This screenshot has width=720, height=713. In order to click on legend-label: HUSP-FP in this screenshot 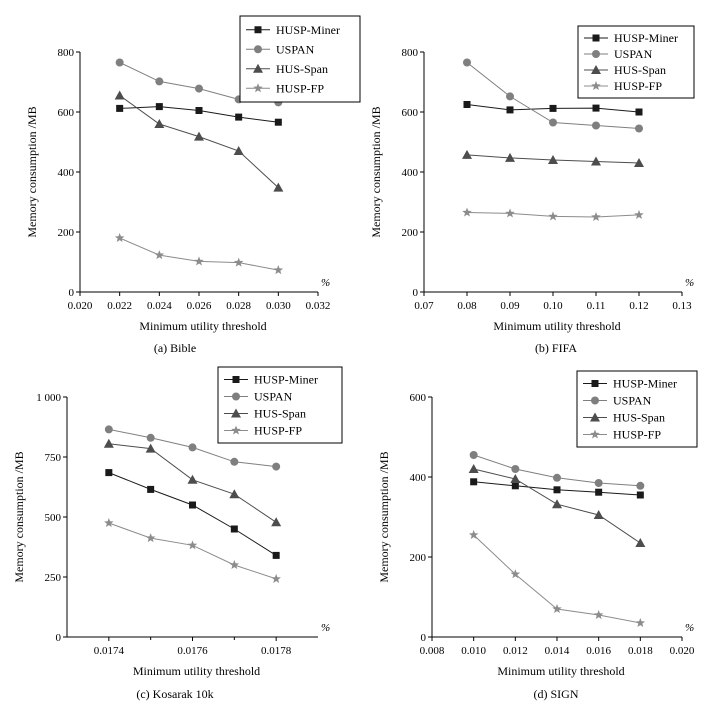, I will do `click(278, 431)`.